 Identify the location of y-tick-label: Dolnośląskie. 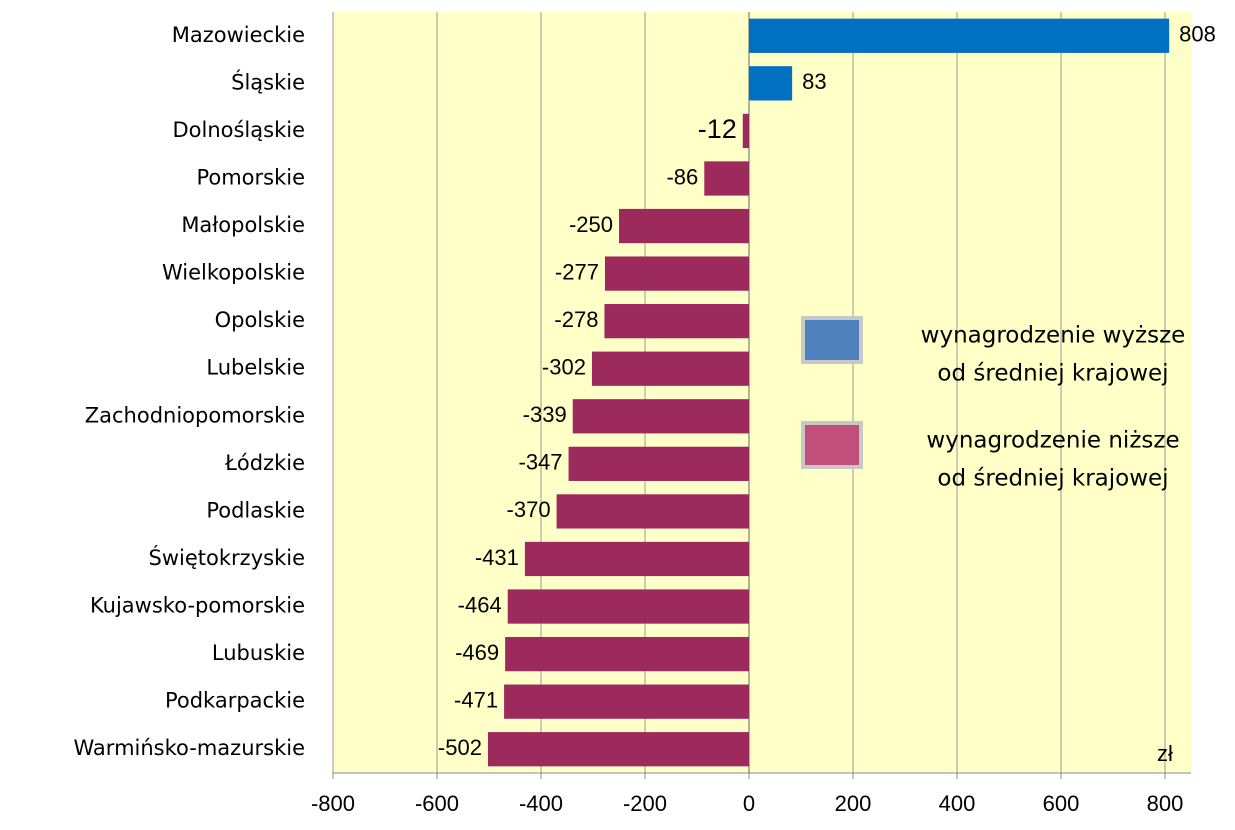
(238, 130).